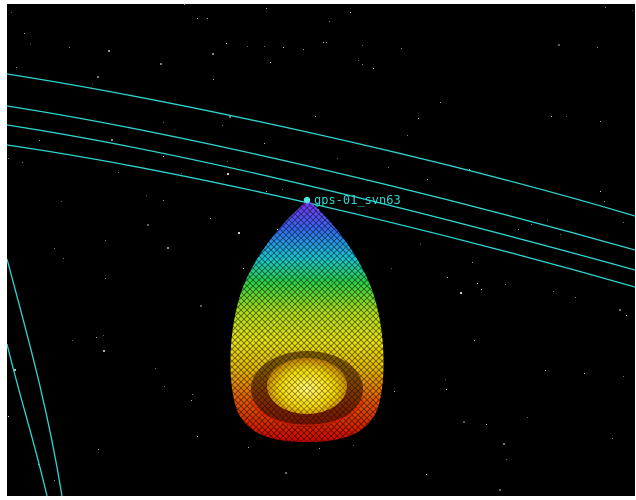  What do you see at coordinates (307, 200) in the screenshot?
I see `satellite-marker-icon` at bounding box center [307, 200].